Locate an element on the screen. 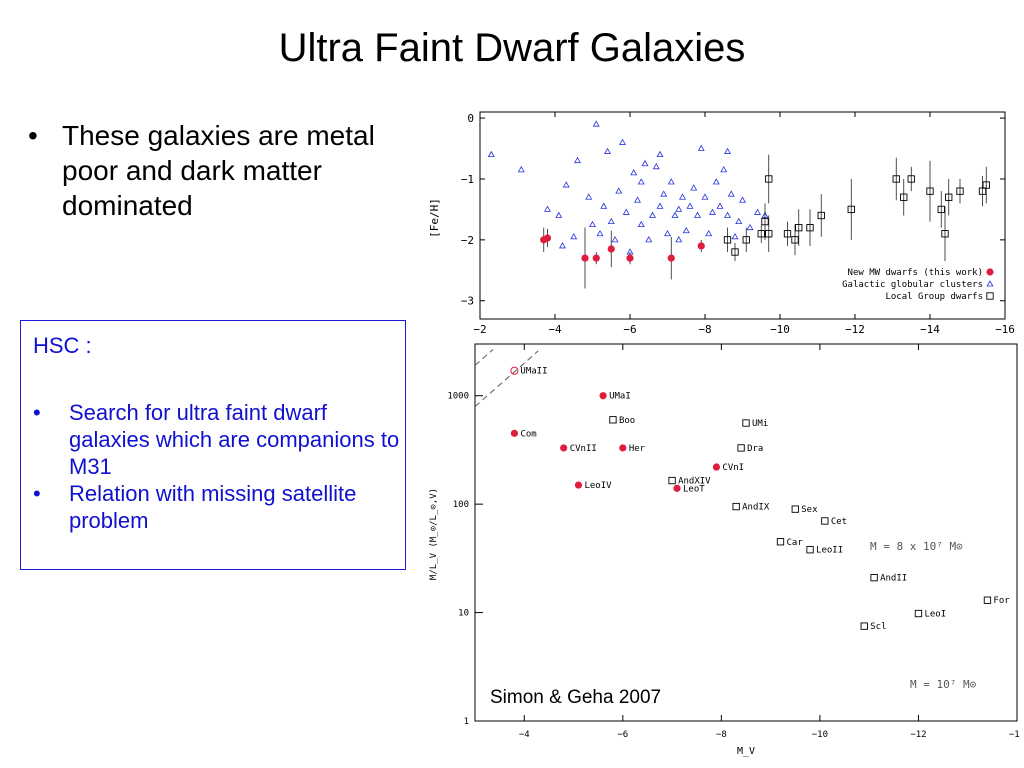 Image resolution: width=1024 pixels, height=768 pixels. y-tick-label: 10 is located at coordinates (463, 614).